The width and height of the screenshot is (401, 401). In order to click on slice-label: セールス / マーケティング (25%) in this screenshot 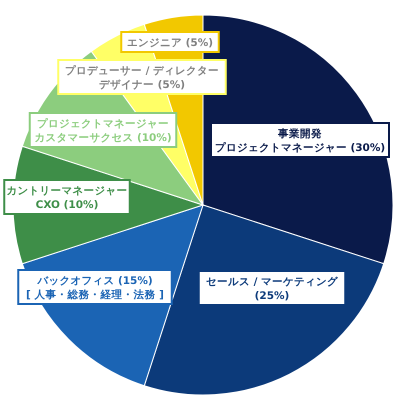, I will do `click(273, 289)`.